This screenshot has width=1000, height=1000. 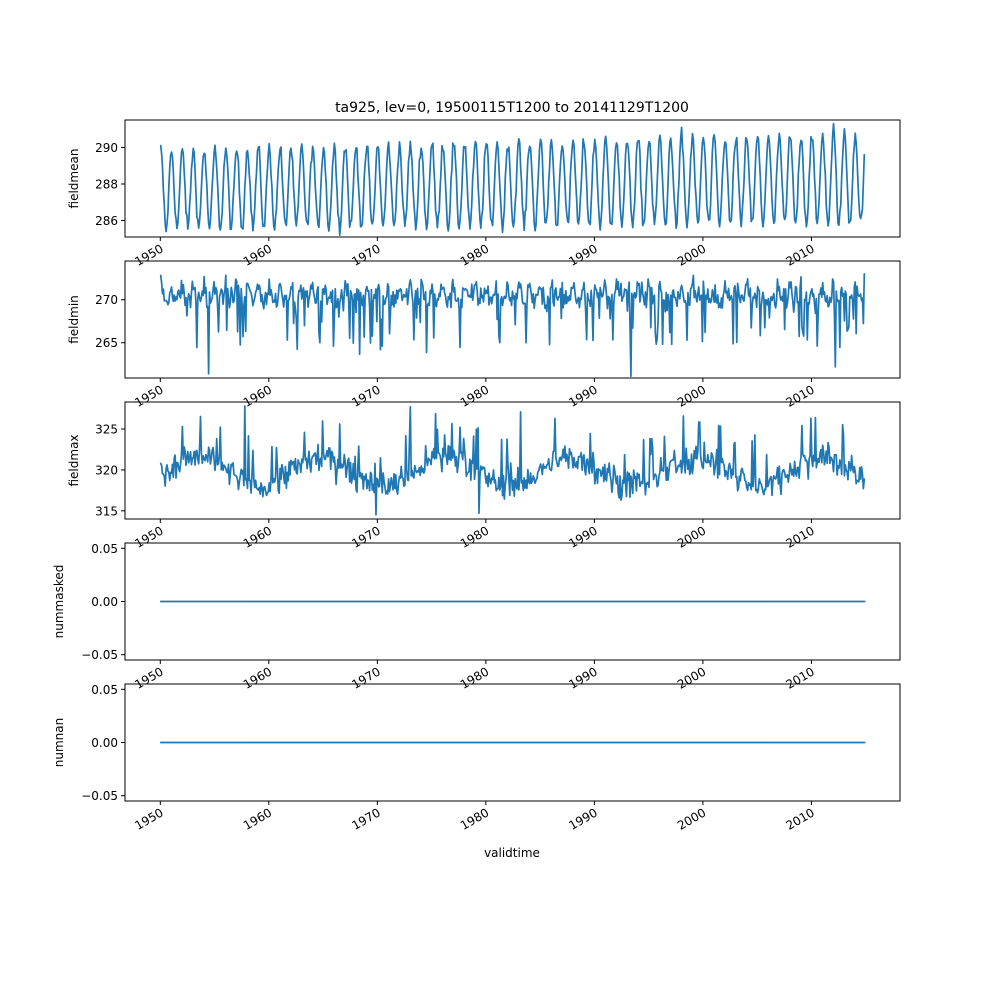 I want to click on y-axis-label-fieldmean: fieldmean, so click(x=74, y=179).